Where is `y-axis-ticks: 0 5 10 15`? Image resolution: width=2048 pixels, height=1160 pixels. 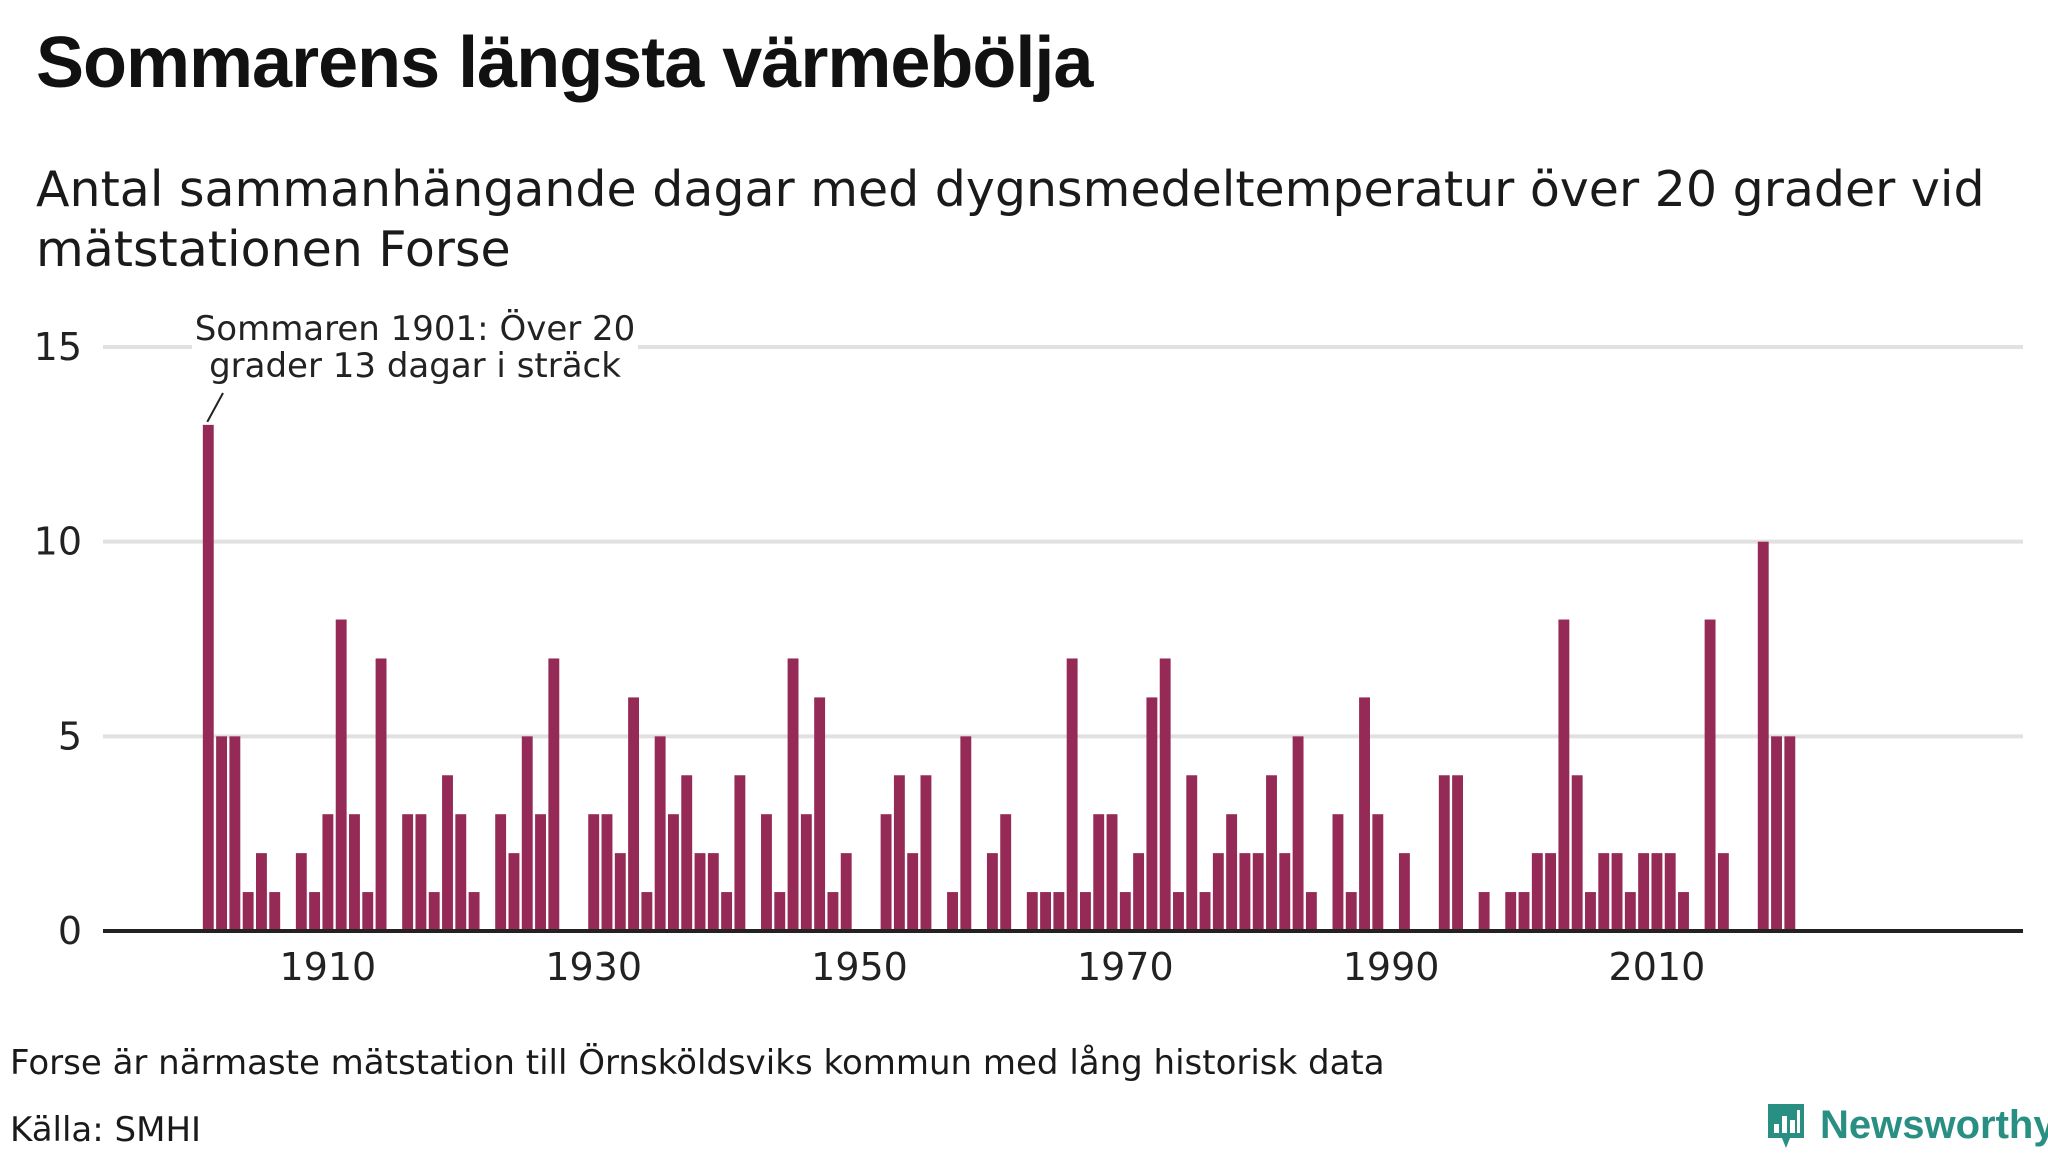
y-axis-ticks: 0 5 10 15 is located at coordinates (58, 639).